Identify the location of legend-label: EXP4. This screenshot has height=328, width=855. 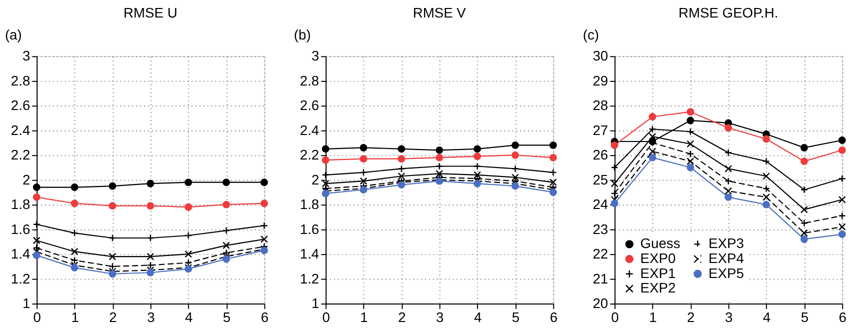
(726, 258).